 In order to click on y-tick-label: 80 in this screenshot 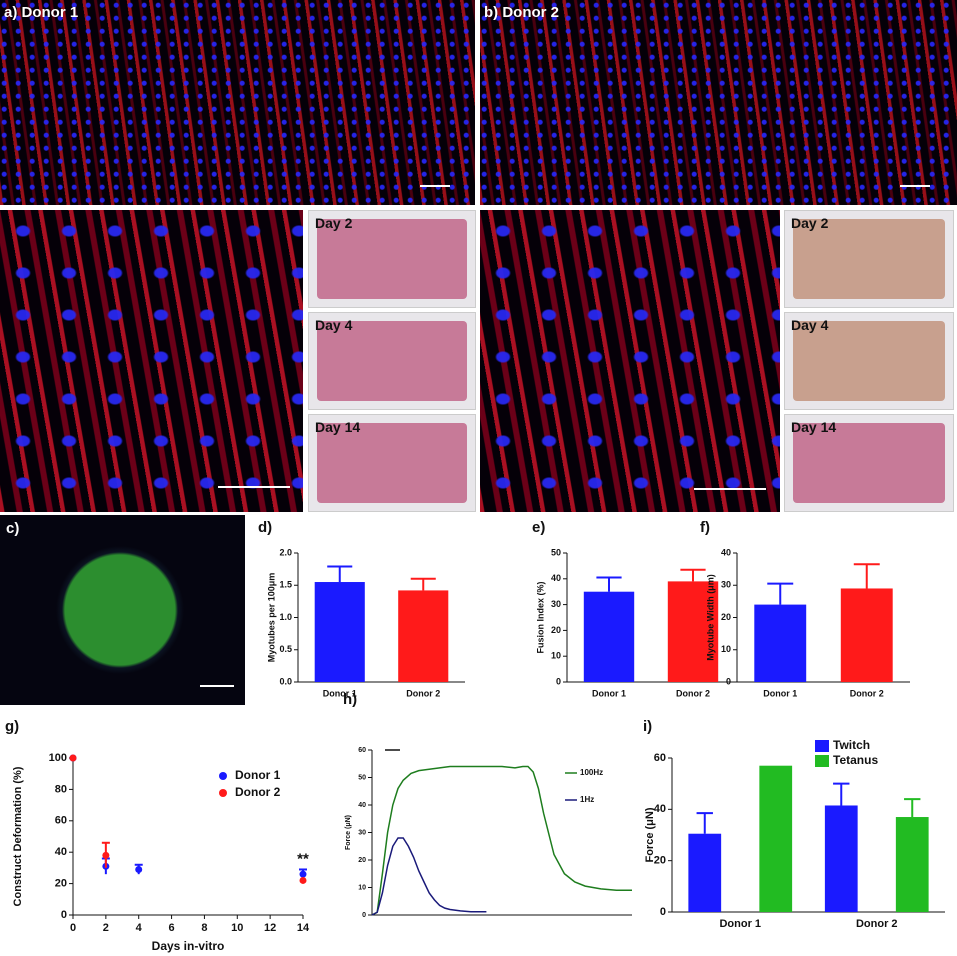, I will do `click(61, 789)`.